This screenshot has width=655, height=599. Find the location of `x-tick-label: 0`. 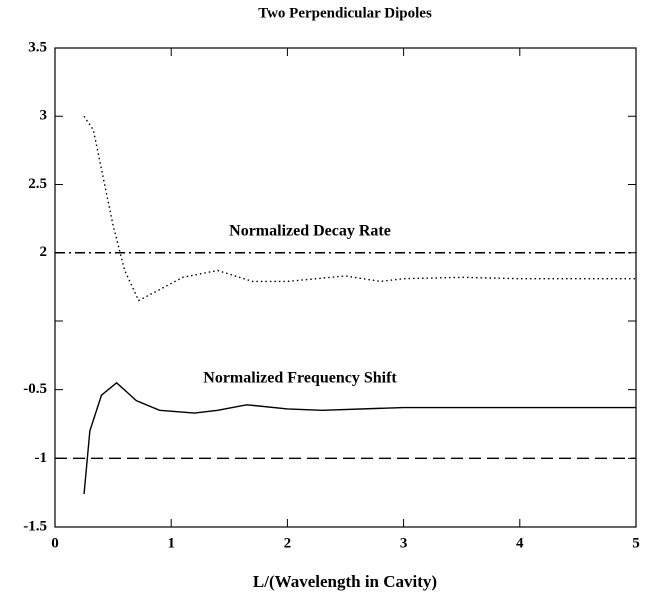

x-tick-label: 0 is located at coordinates (55, 543).